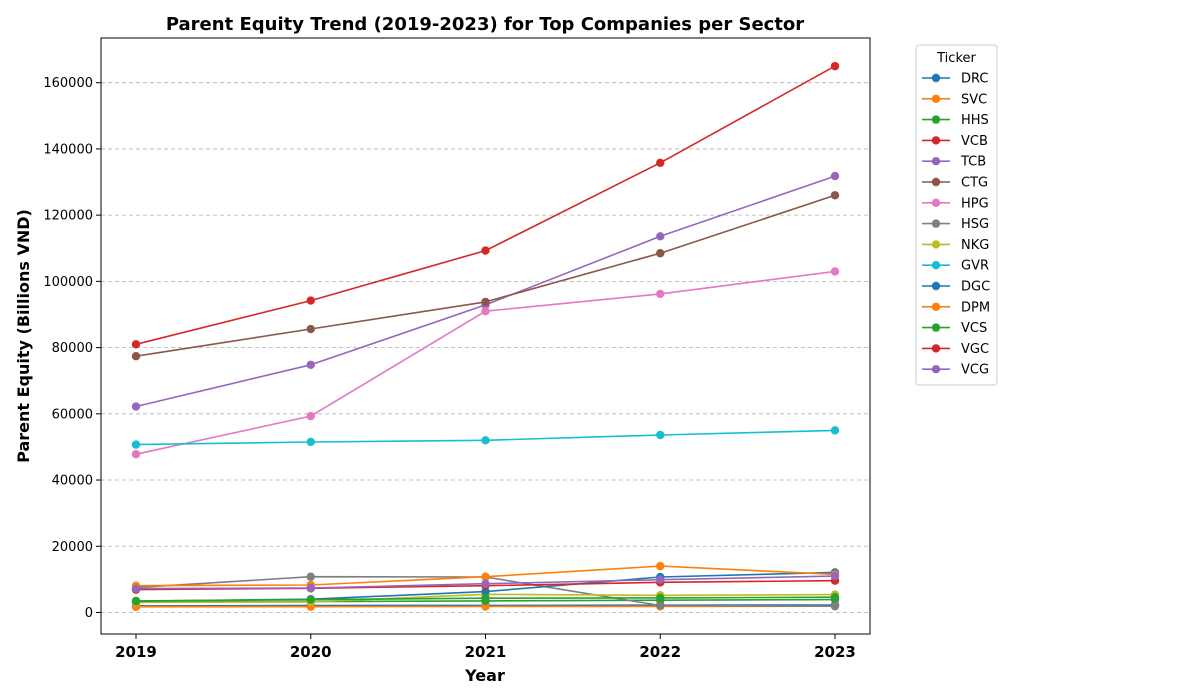 The image size is (1200, 700). What do you see at coordinates (484, 675) in the screenshot?
I see `x-axis-label: Year` at bounding box center [484, 675].